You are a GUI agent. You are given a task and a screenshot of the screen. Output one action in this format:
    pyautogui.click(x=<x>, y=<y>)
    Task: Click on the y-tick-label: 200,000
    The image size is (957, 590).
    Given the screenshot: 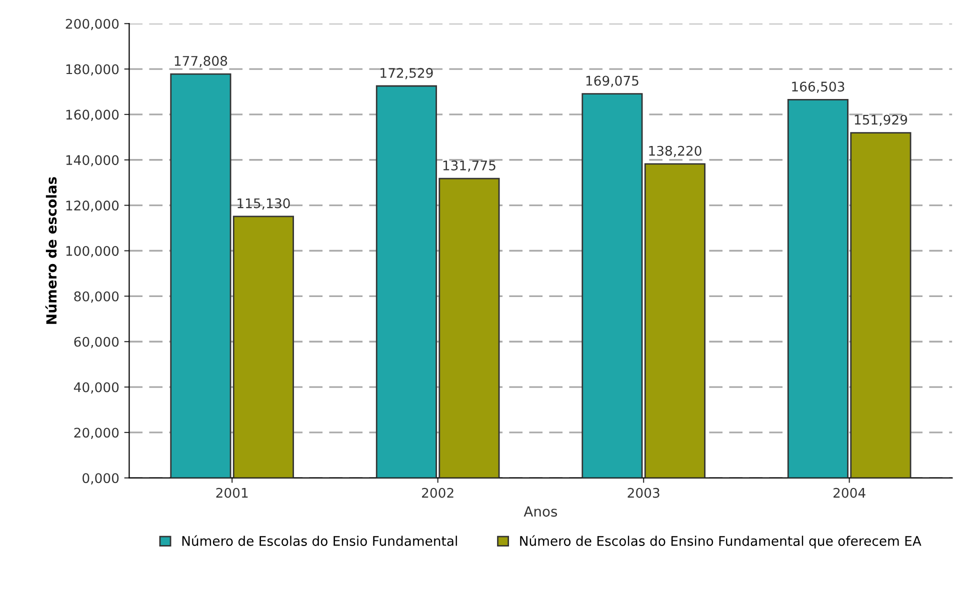 What is the action you would take?
    pyautogui.click(x=92, y=24)
    